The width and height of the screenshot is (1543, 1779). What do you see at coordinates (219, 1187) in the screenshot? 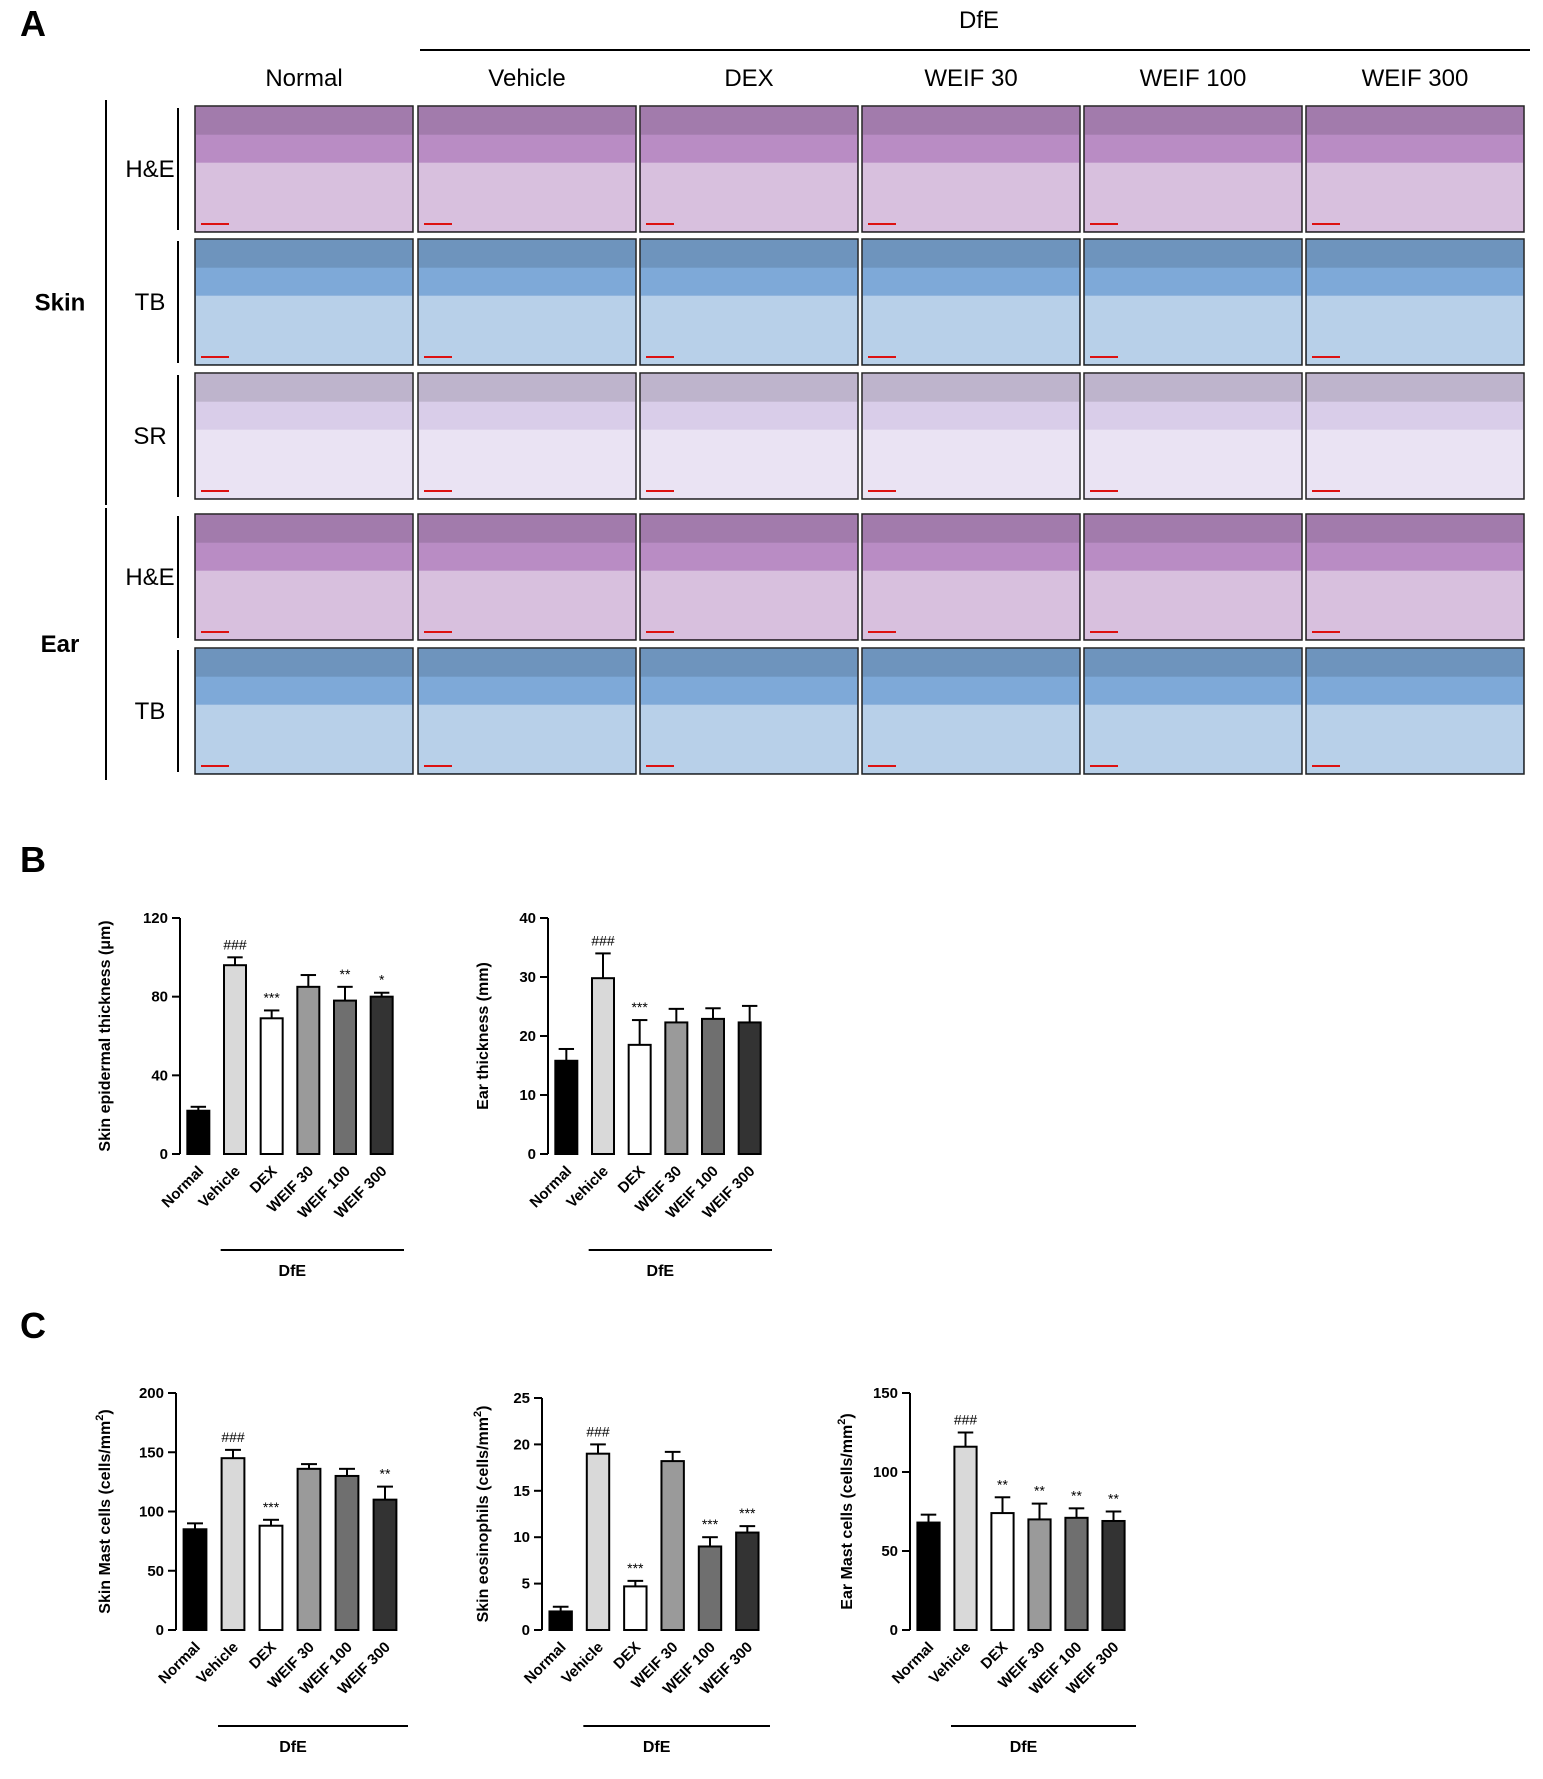
I see `category-label-0-1: Vehicle` at bounding box center [219, 1187].